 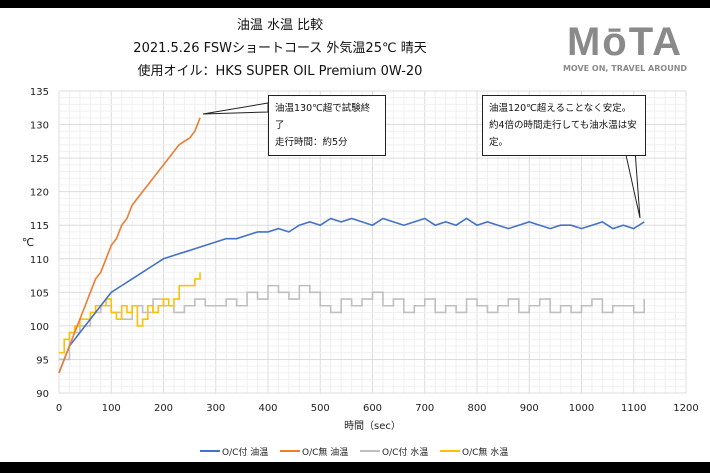 I want to click on mota-logo: MōTA MOVE ON, TRAVEL AROUND, so click(x=625, y=46).